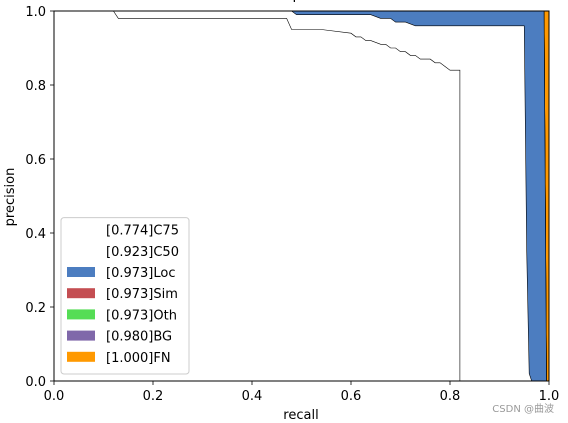  What do you see at coordinates (252, 396) in the screenshot?
I see `x-tick-label: 0.4` at bounding box center [252, 396].